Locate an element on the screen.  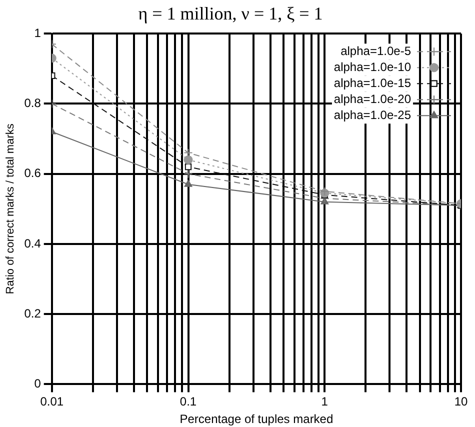
chart-title: η = 1 million, ν = 1, ξ = 1 is located at coordinates (230, 14).